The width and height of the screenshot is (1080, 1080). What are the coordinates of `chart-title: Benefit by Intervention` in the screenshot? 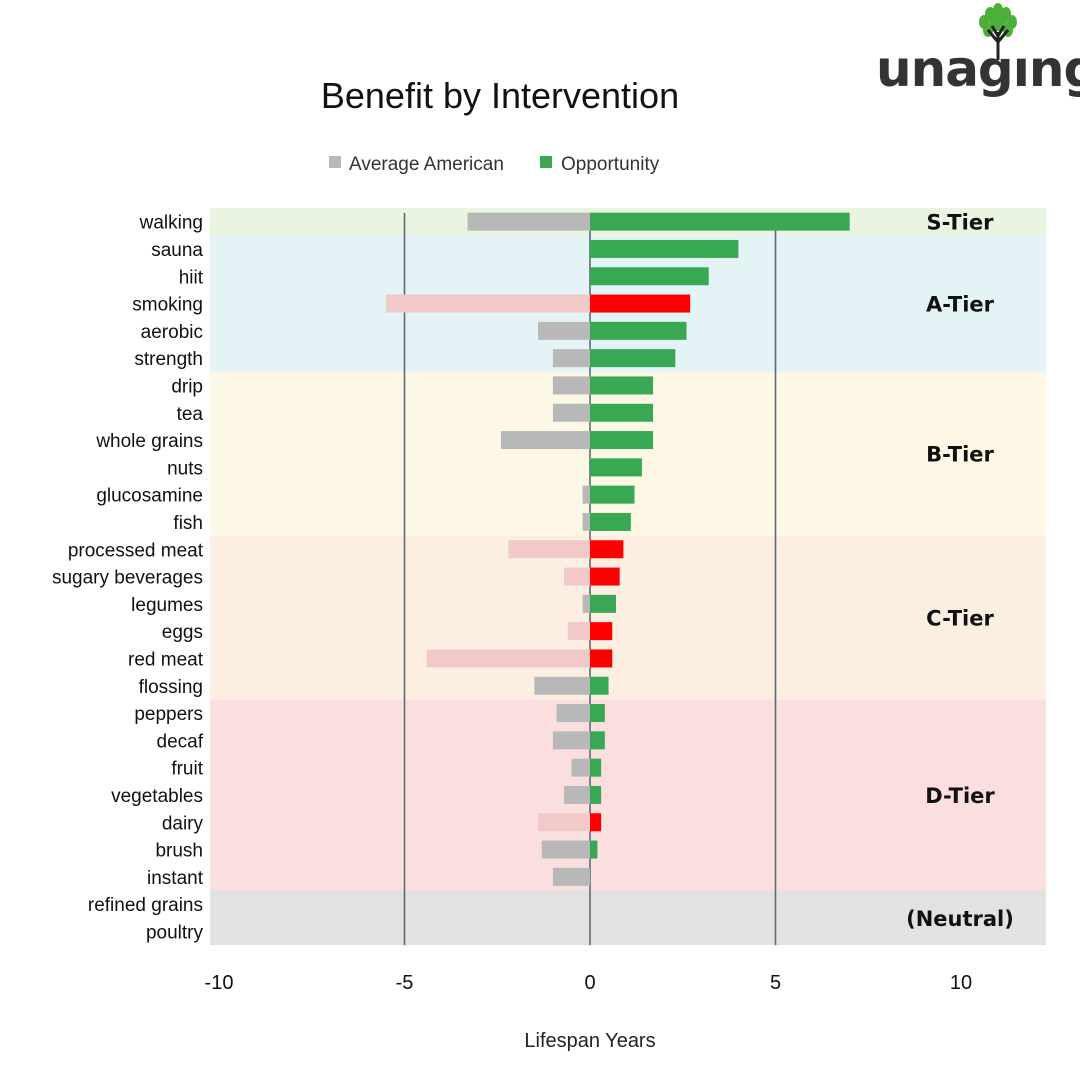 It's located at (500, 95).